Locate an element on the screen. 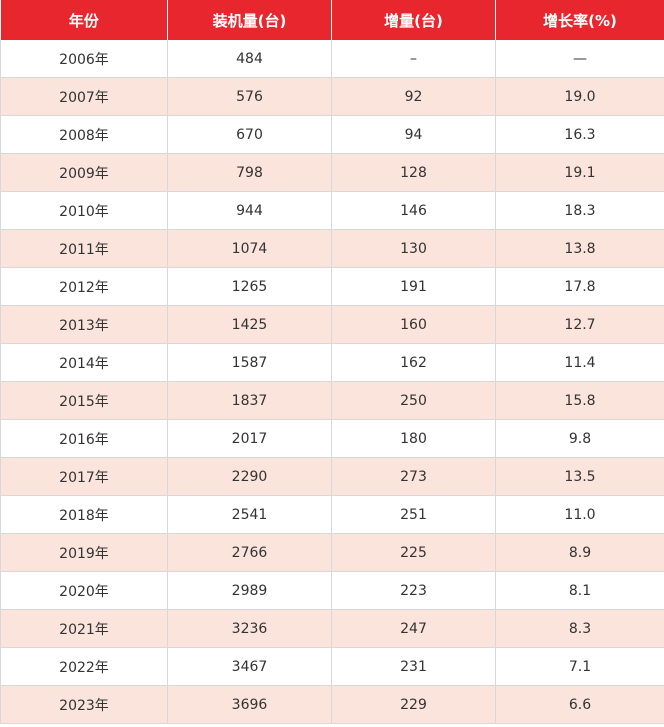 The width and height of the screenshot is (664, 727). table-cell: 3696 is located at coordinates (249, 704).